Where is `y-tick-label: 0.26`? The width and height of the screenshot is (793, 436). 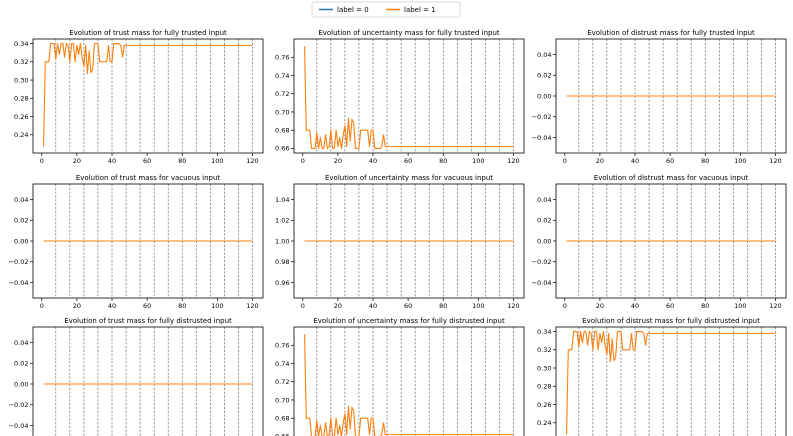
y-tick-label: 0.26 is located at coordinates (21, 117).